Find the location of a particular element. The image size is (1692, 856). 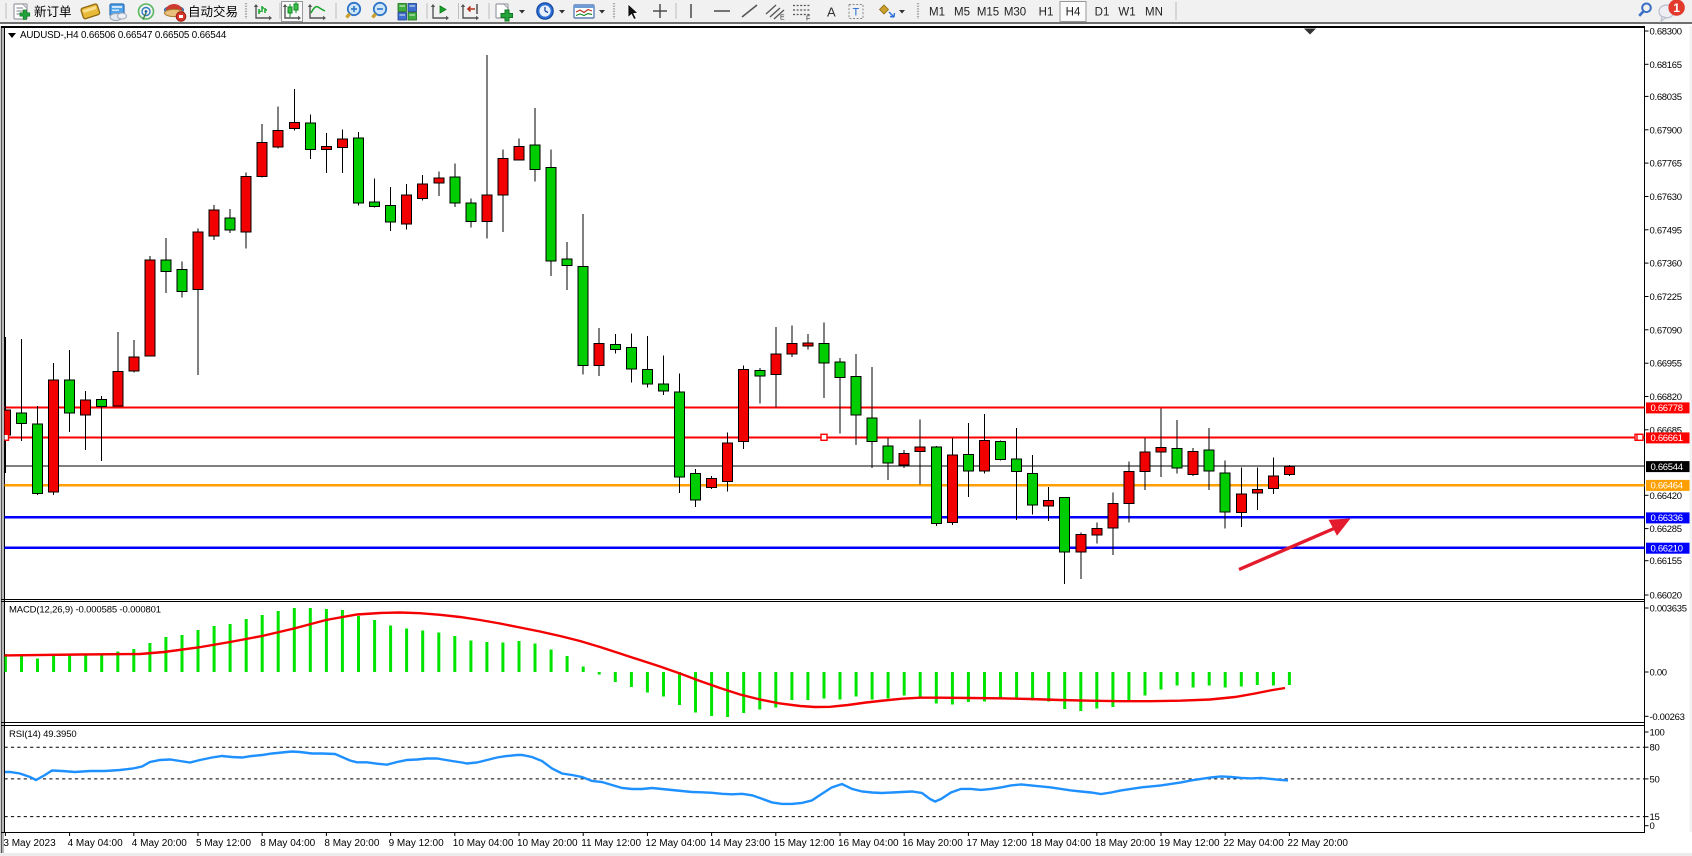

svg-text: 0.67090 is located at coordinates (1666, 330).